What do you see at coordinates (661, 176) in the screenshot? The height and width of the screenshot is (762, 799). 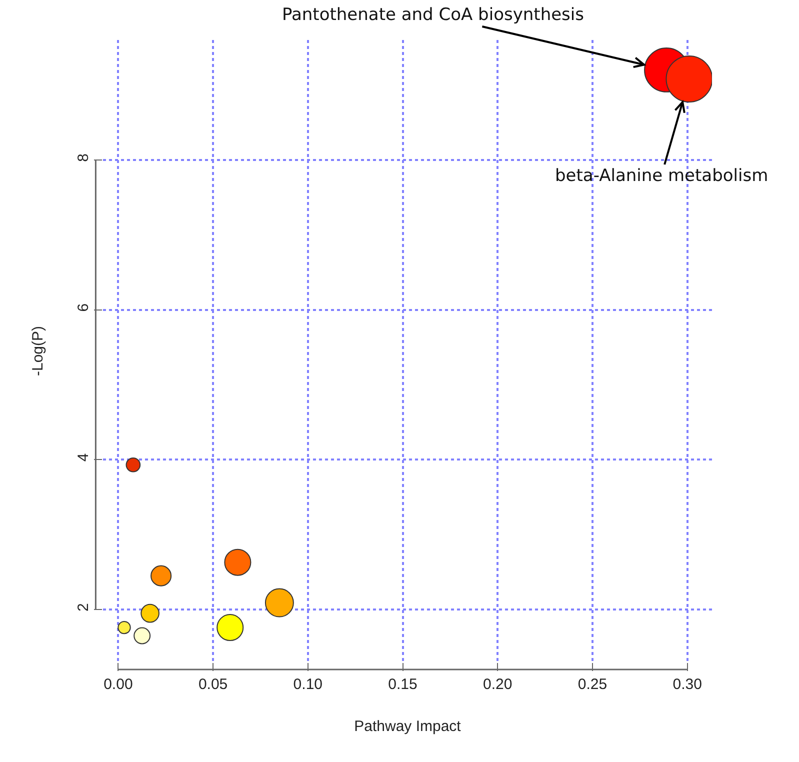 I see `annotation: beta-Alanine metabolism` at bounding box center [661, 176].